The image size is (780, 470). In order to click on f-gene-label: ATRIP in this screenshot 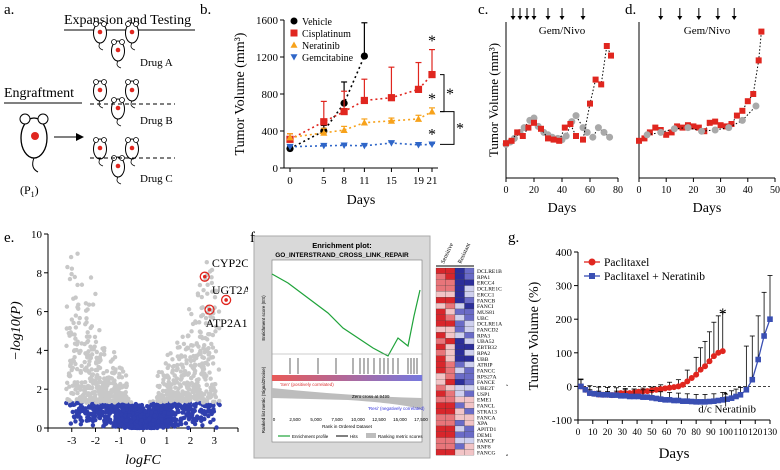, I will do `click(485, 366)`.